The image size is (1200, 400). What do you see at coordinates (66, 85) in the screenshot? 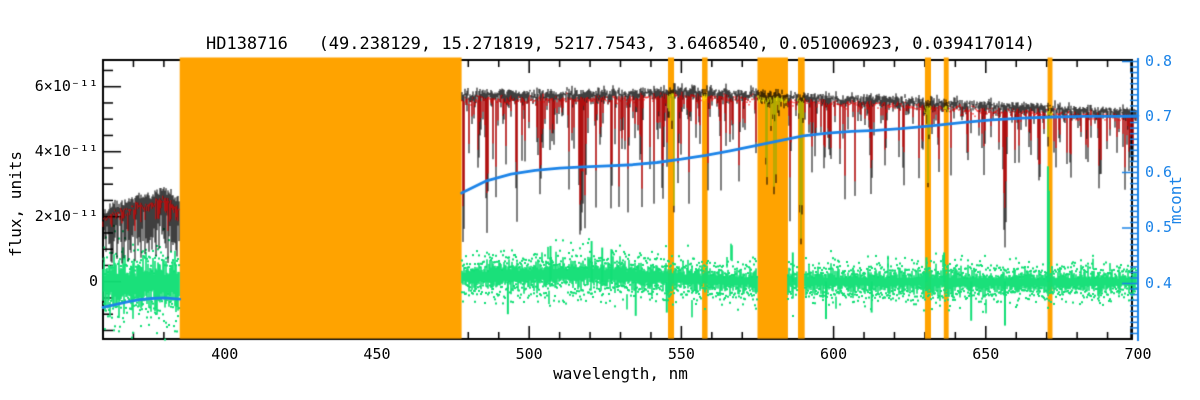
I see `y-left-tick-label: 6×10⁻¹¹` at bounding box center [66, 85].